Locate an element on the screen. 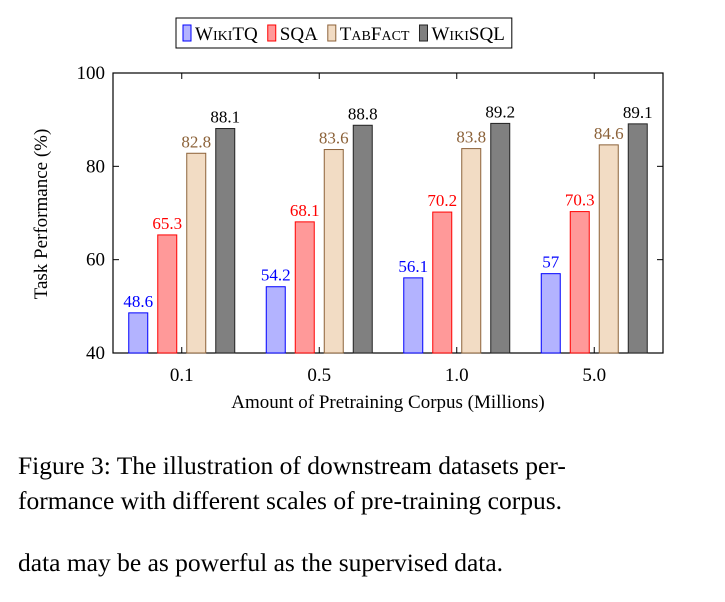 This screenshot has height=602, width=725. data-label-wikitq: 56.1 is located at coordinates (413, 266).